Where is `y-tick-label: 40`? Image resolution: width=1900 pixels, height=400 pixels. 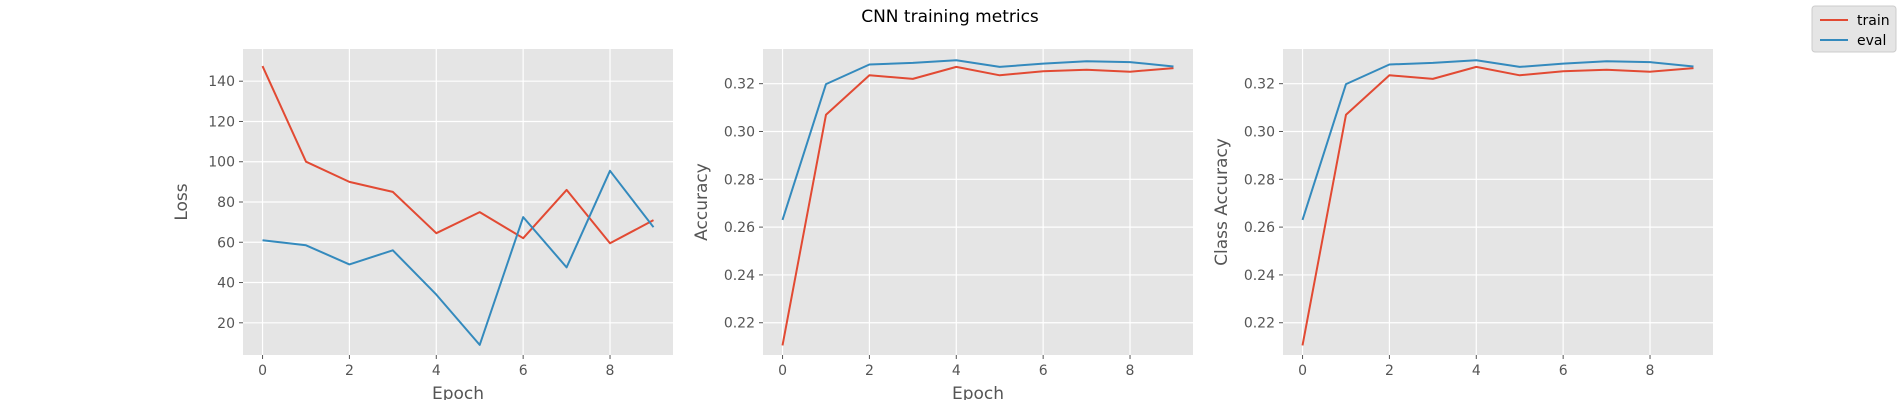 y-tick-label: 40 is located at coordinates (226, 284).